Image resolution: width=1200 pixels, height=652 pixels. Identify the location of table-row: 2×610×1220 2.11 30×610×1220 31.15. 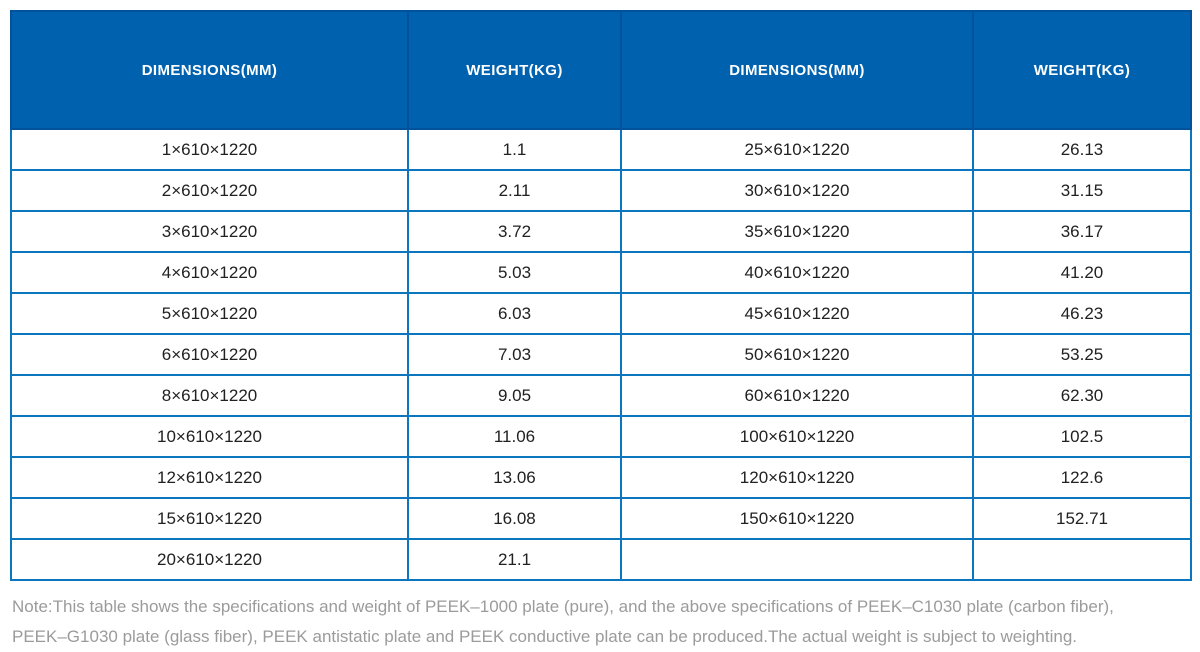
(601, 190).